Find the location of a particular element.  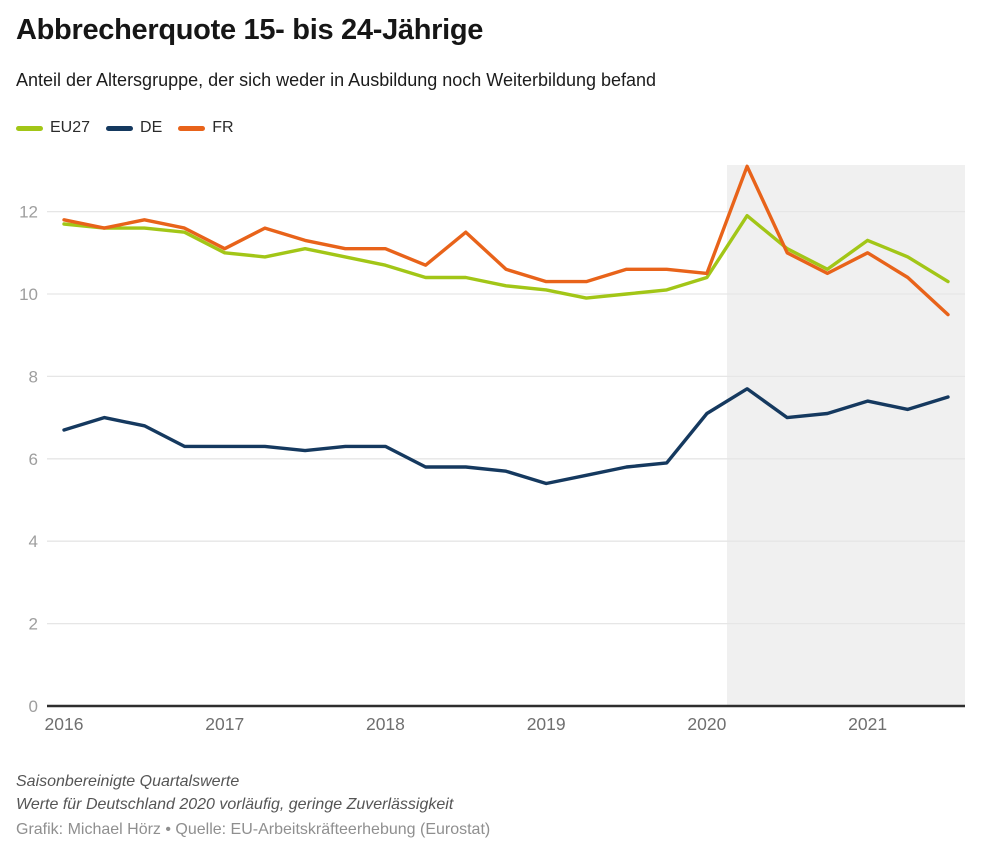

y-axis-tick-label: 12 is located at coordinates (28, 212).